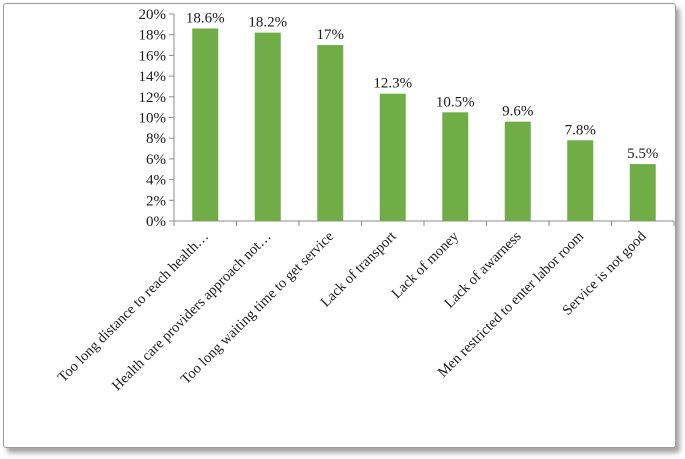 The width and height of the screenshot is (685, 459). What do you see at coordinates (267, 23) in the screenshot?
I see `data-label: 18.2%` at bounding box center [267, 23].